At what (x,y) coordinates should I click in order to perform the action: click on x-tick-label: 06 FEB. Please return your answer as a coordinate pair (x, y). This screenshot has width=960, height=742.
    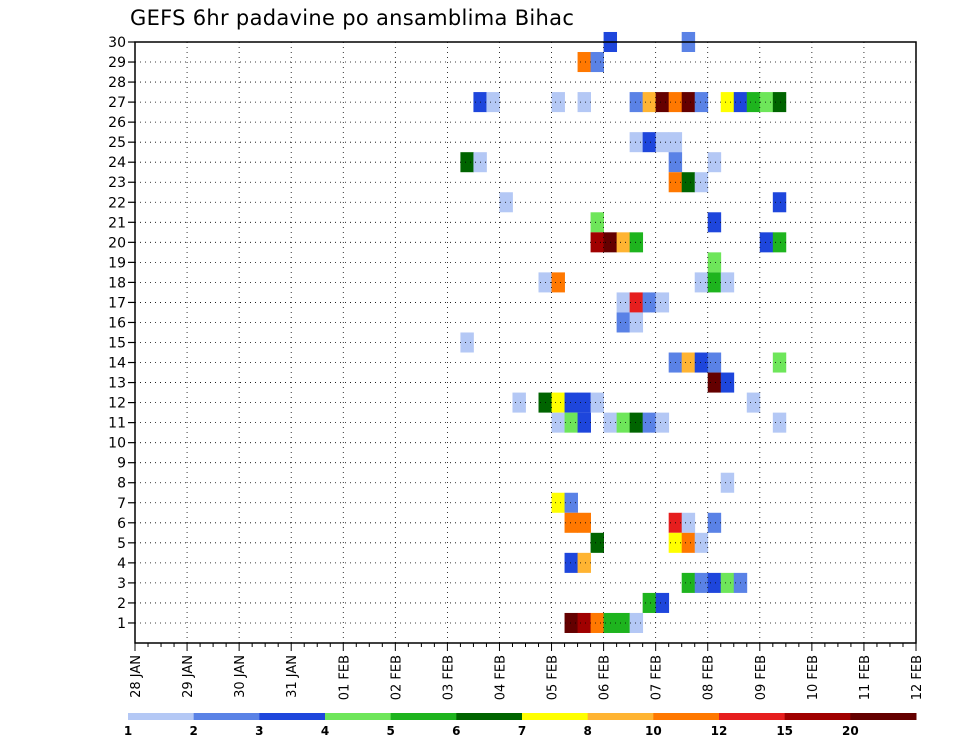
    Looking at the image, I should click on (605, 677).